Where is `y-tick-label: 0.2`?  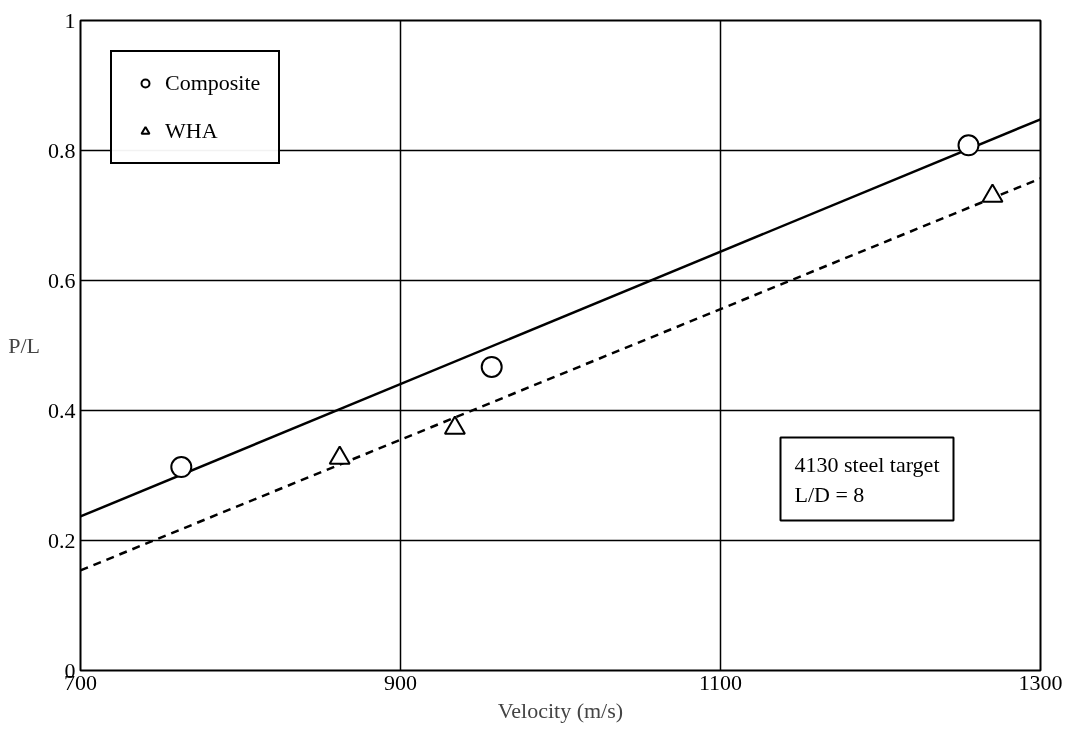
y-tick-label: 0.2 is located at coordinates (62, 540).